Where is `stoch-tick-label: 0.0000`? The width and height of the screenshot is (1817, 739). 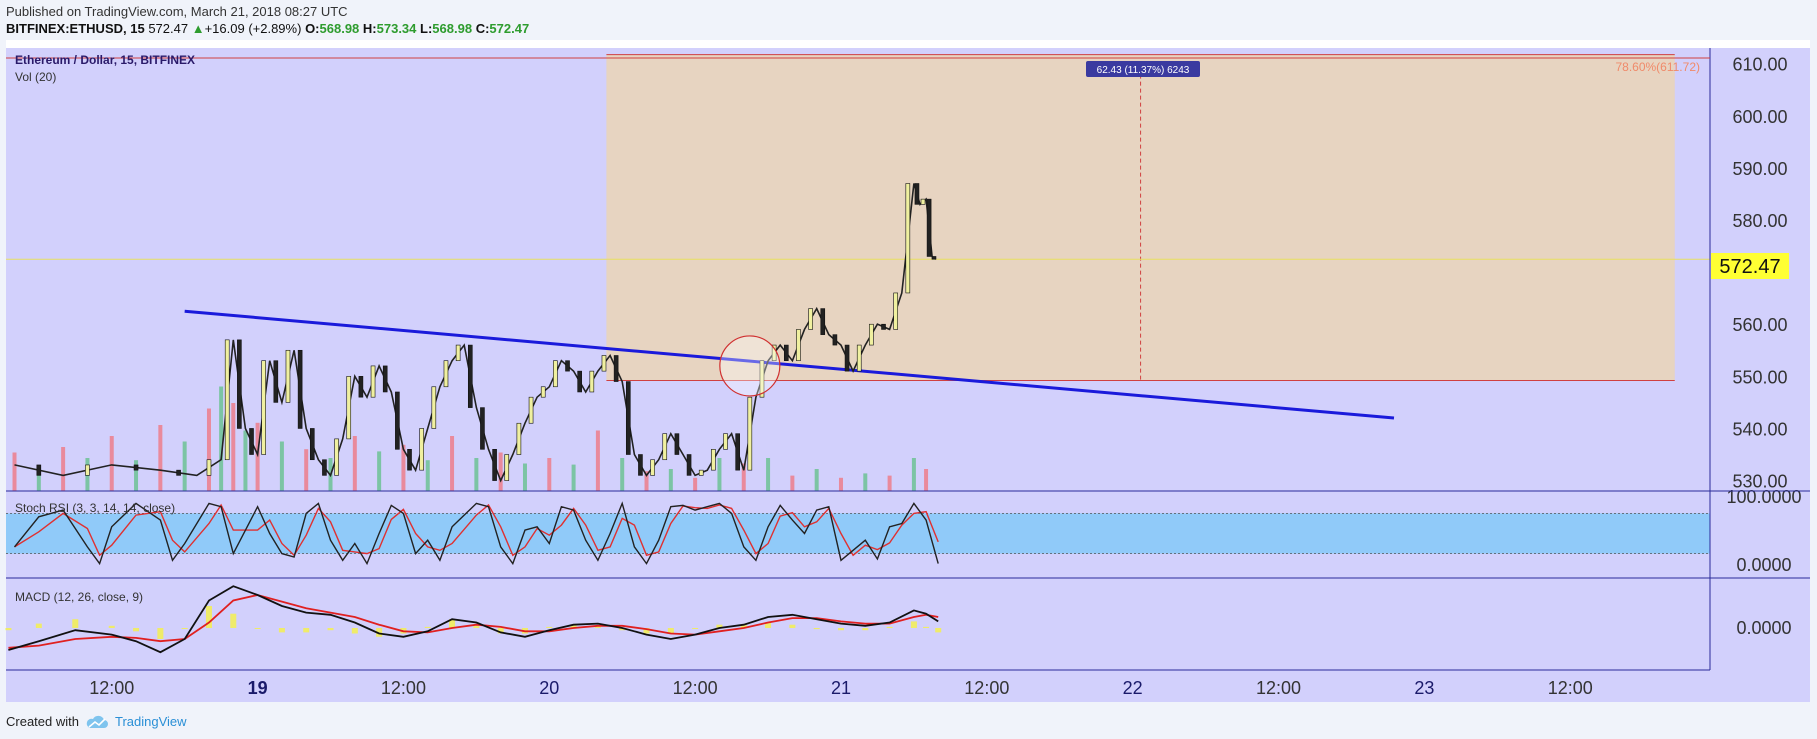 stoch-tick-label: 0.0000 is located at coordinates (1763, 565).